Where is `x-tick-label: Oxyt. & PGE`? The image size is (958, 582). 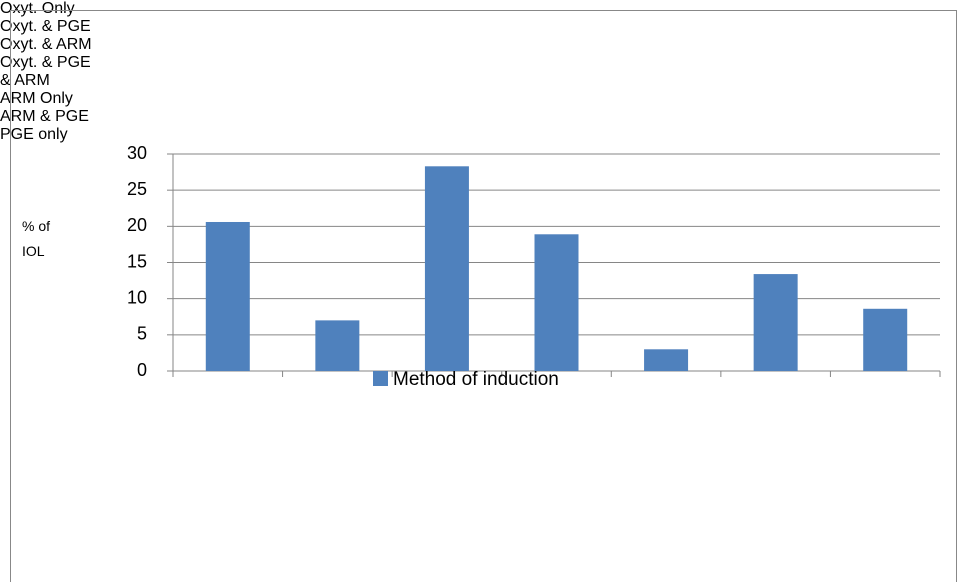 x-tick-label: Oxyt. & PGE is located at coordinates (45, 26).